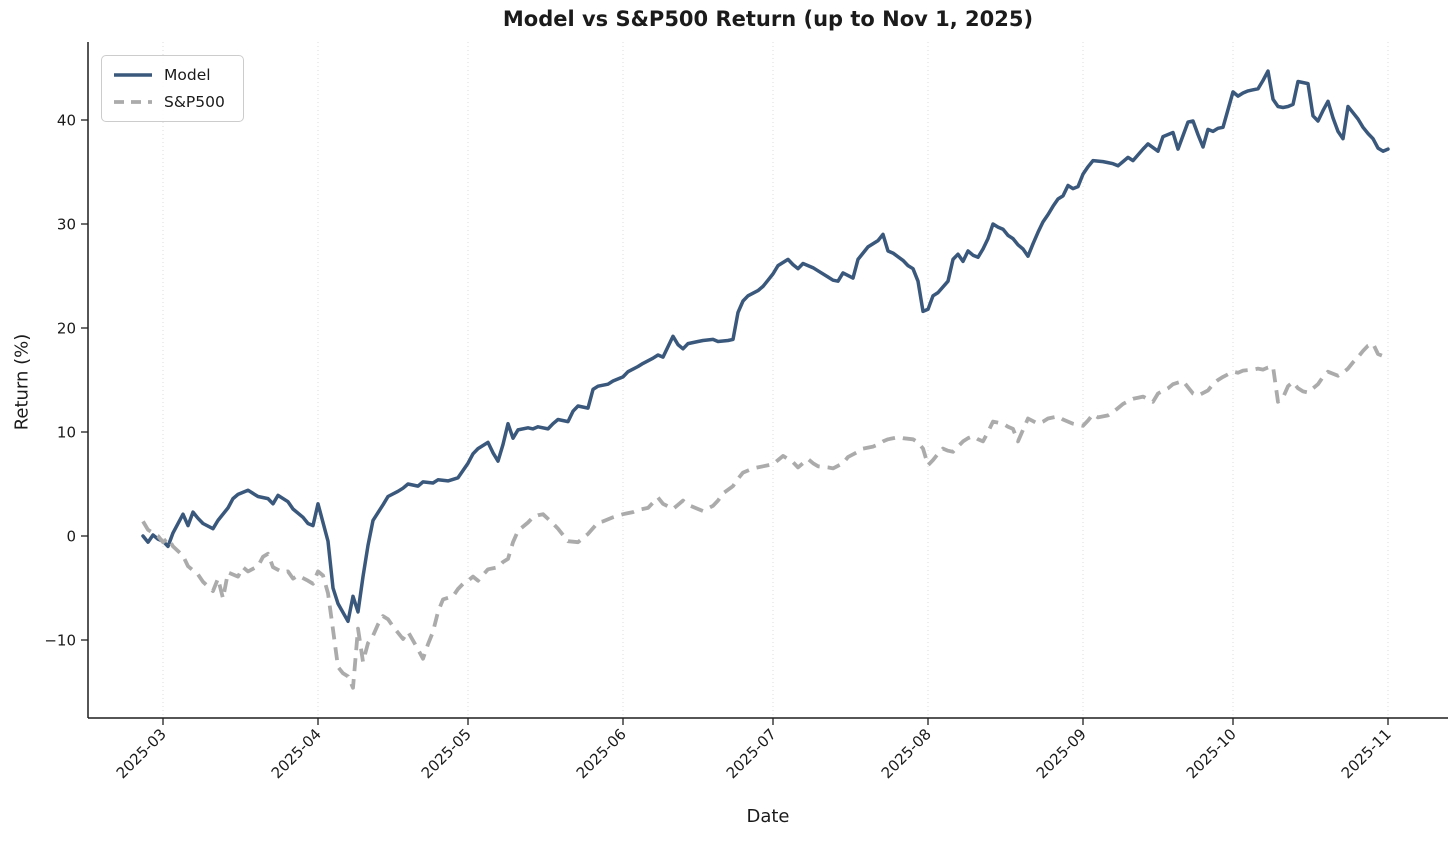  What do you see at coordinates (172, 88) in the screenshot?
I see `legend: Model S&P500` at bounding box center [172, 88].